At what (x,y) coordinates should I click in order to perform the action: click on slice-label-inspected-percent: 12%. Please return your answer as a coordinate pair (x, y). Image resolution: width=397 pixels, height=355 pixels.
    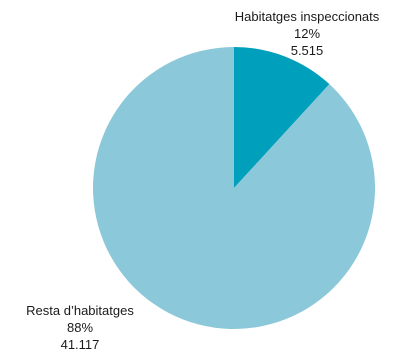
    Looking at the image, I should click on (307, 33).